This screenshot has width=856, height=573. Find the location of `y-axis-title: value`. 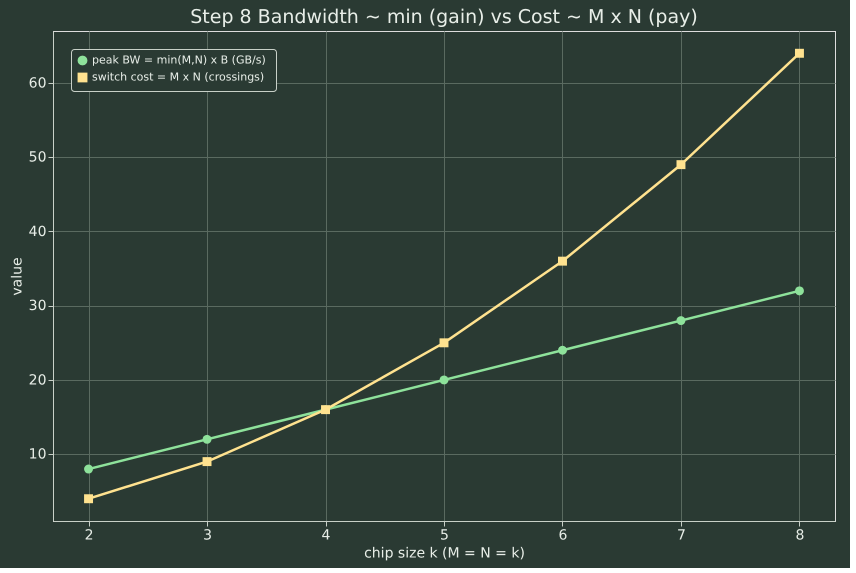

y-axis-title: value is located at coordinates (18, 276).